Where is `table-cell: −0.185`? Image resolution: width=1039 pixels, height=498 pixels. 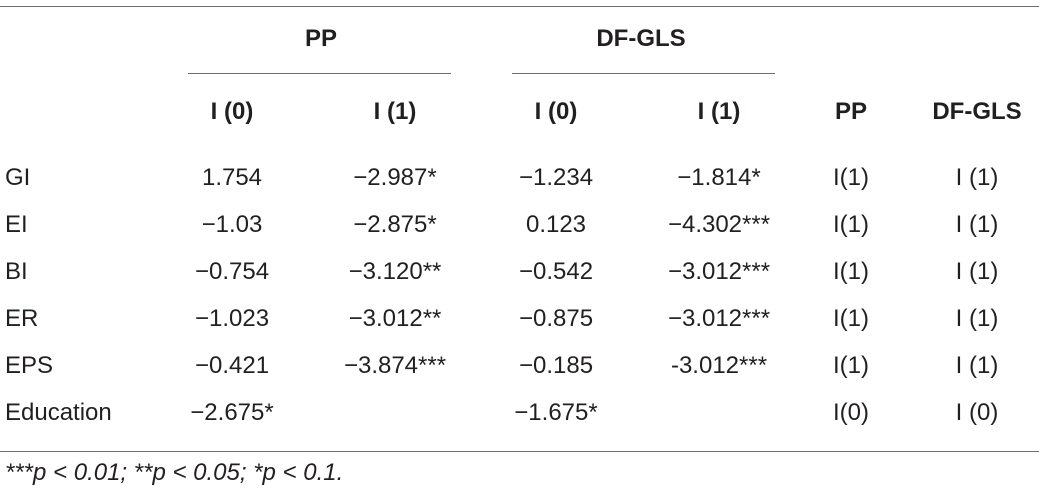
table-cell: −0.185 is located at coordinates (556, 365).